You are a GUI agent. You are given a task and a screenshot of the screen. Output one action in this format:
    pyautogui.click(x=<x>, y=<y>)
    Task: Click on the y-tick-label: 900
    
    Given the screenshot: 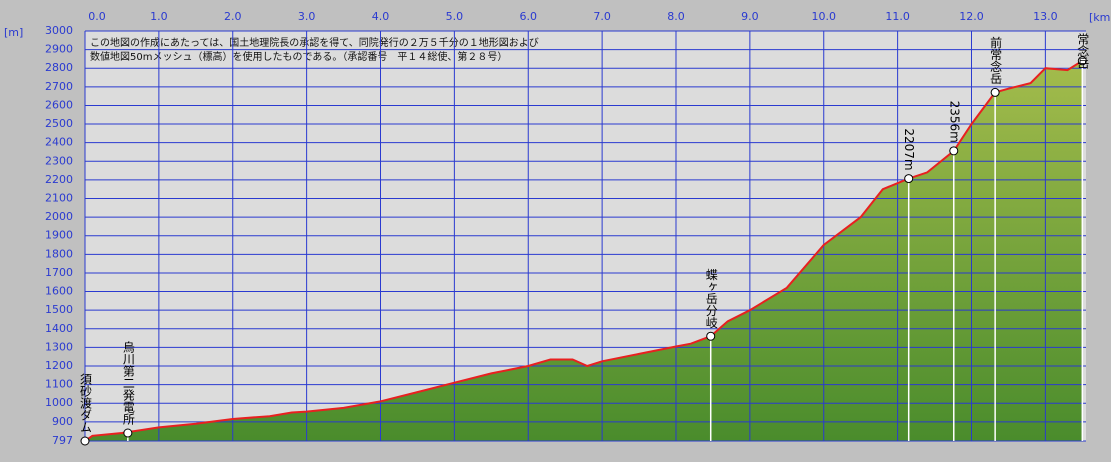 What is the action you would take?
    pyautogui.click(x=62, y=421)
    